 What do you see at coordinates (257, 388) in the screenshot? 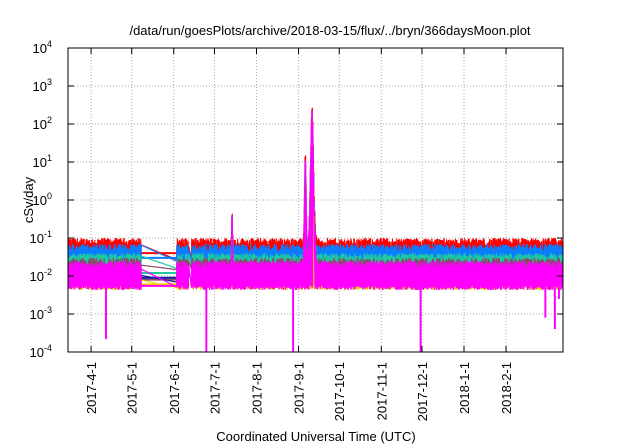
I see `x-tick-label: 2017-8-1` at bounding box center [257, 388].